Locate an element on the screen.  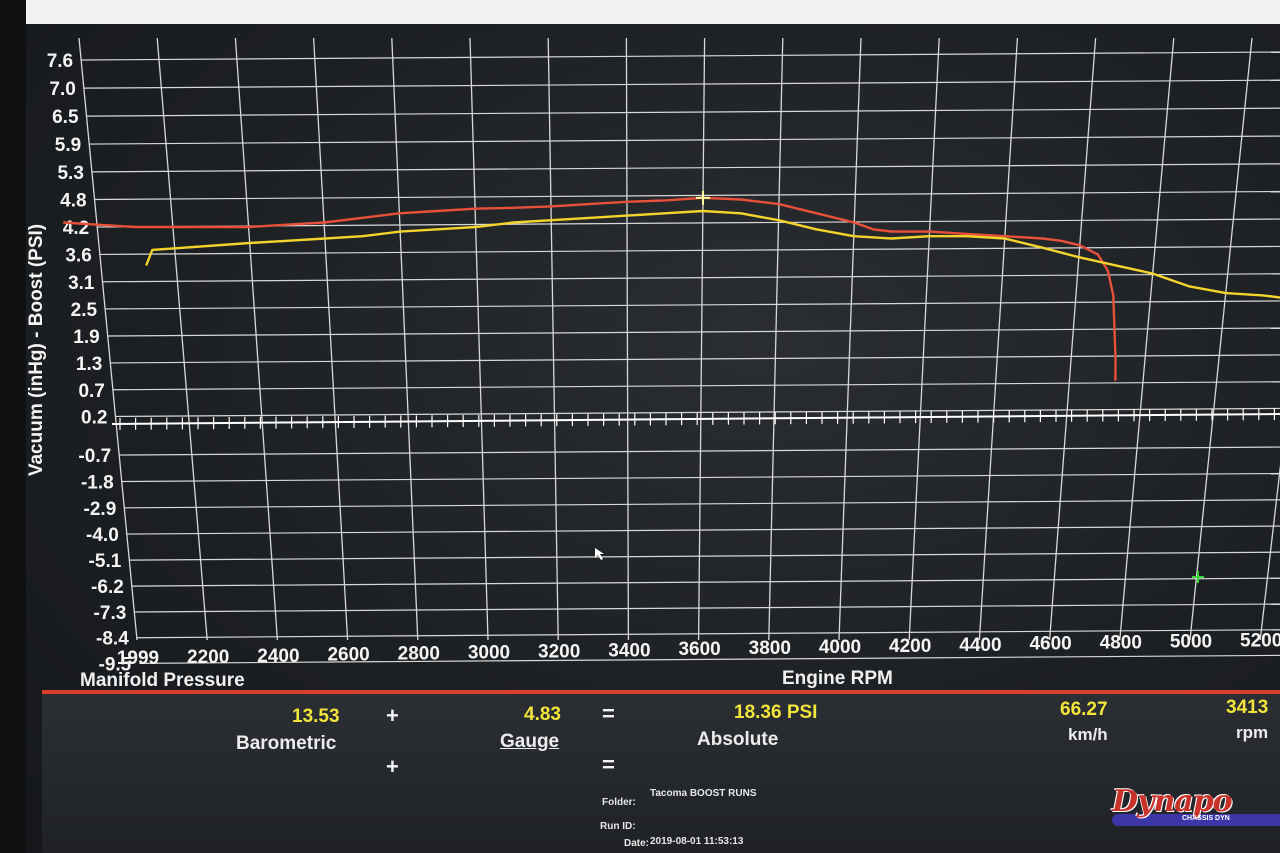
x-tick-label: 4400 is located at coordinates (980, 645).